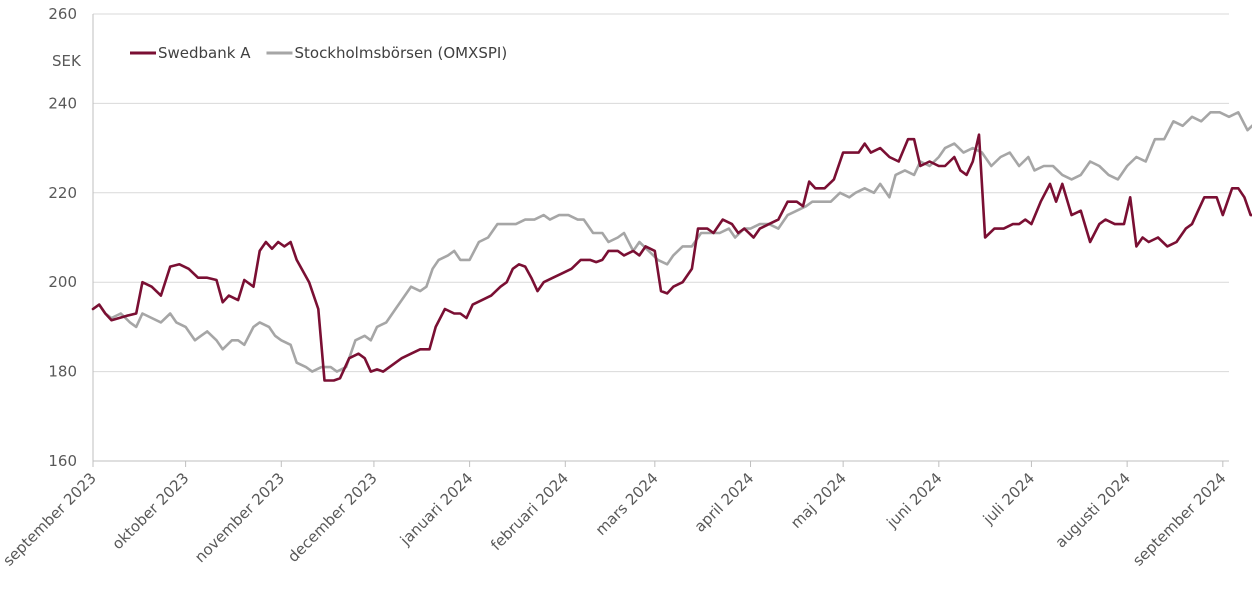 The width and height of the screenshot is (1252, 590). I want to click on y-tick-label: 220, so click(62, 193).